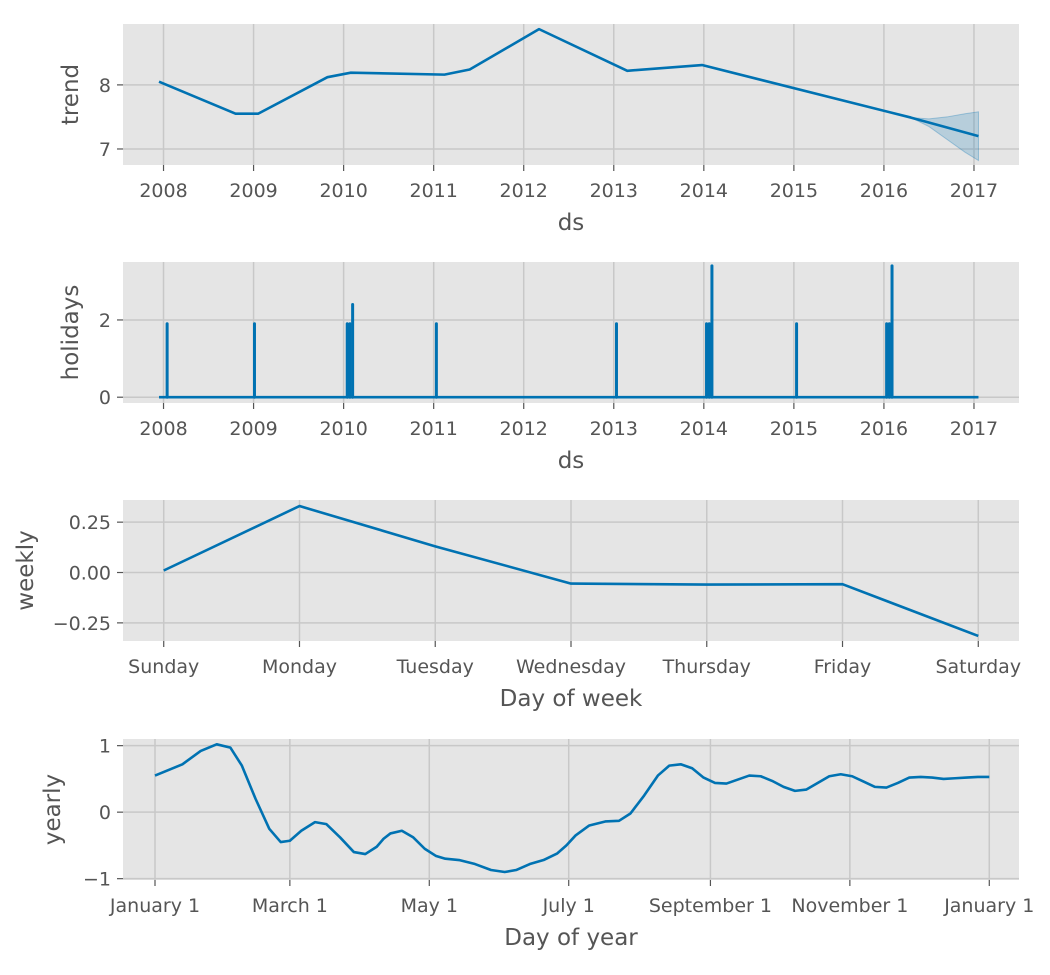 The width and height of the screenshot is (1050, 975). I want to click on weekly-x-axis-label: Day of week, so click(571, 699).